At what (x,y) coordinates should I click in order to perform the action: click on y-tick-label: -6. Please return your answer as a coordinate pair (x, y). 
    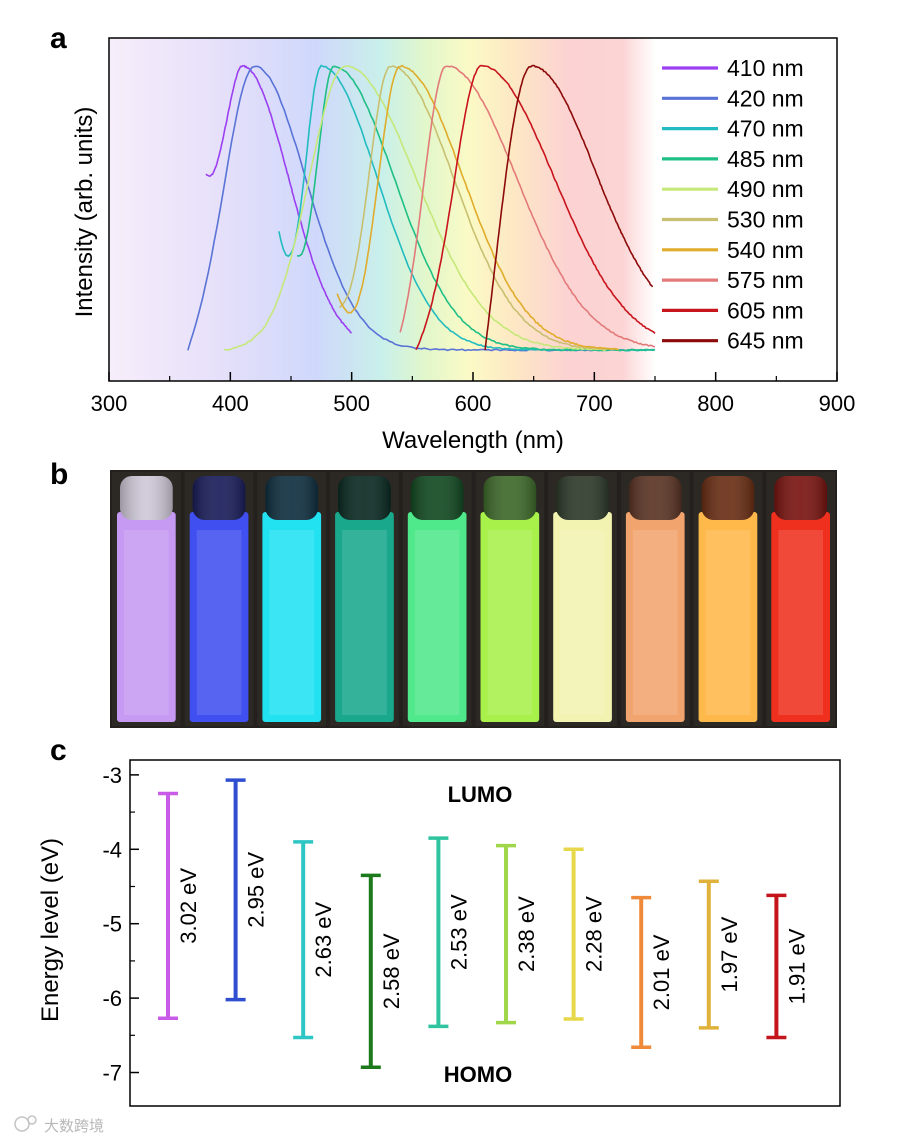
    Looking at the image, I should click on (112, 998).